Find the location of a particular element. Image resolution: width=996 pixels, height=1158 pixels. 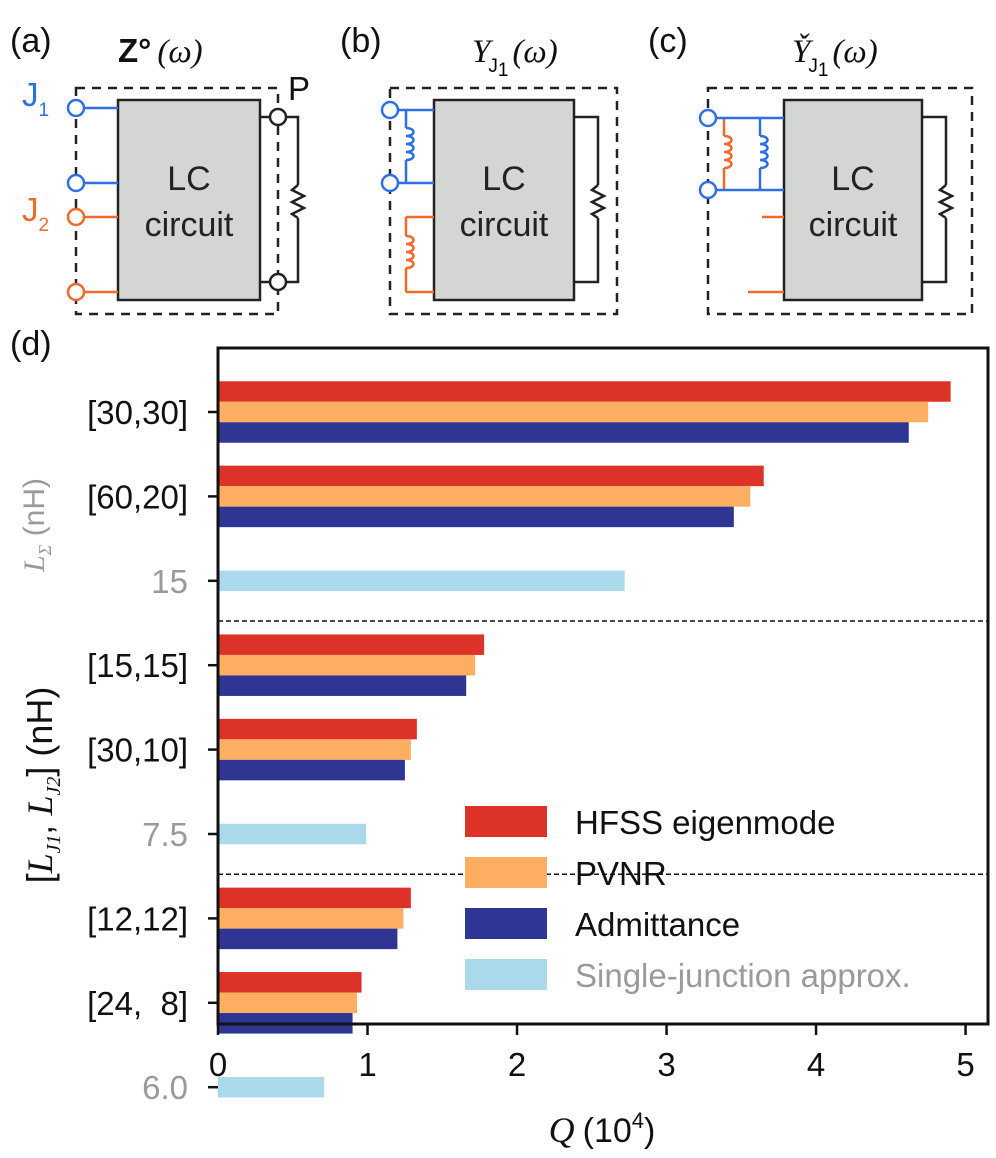

x-tick-label: 0 is located at coordinates (218, 1064).